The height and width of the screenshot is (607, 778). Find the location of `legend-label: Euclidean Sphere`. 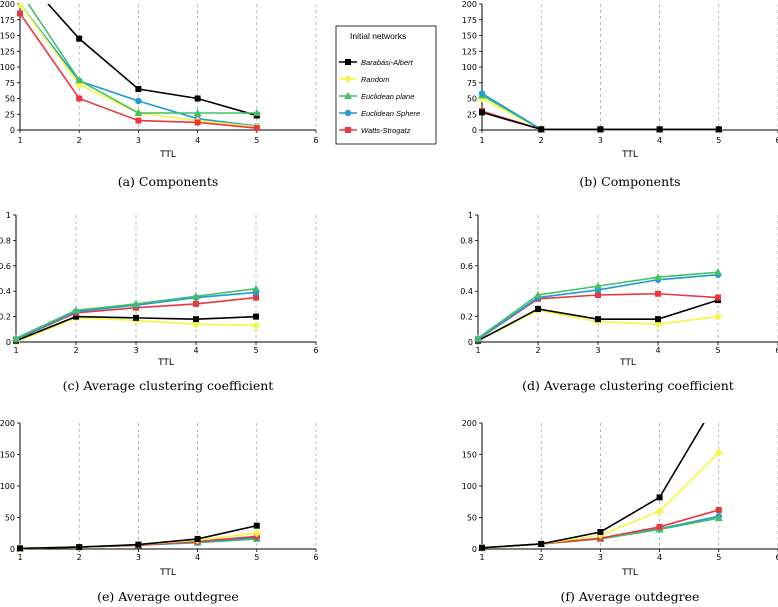

legend-label: Euclidean Sphere is located at coordinates (390, 113).